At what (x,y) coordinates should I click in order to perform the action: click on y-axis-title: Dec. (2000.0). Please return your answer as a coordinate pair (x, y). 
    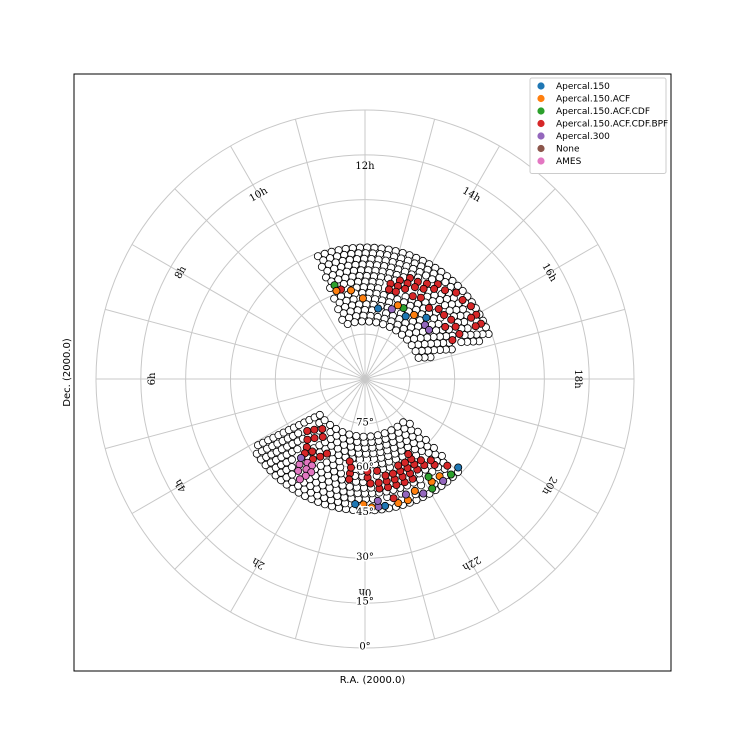
    Looking at the image, I should click on (67, 372).